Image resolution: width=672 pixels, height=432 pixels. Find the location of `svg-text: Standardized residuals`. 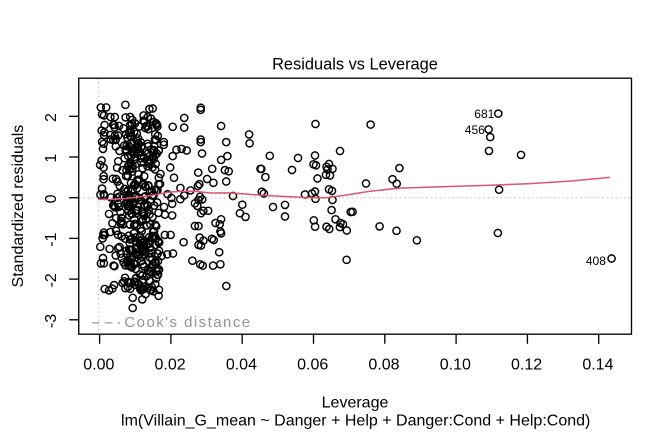

svg-text: Standardized residuals is located at coordinates (18, 206).